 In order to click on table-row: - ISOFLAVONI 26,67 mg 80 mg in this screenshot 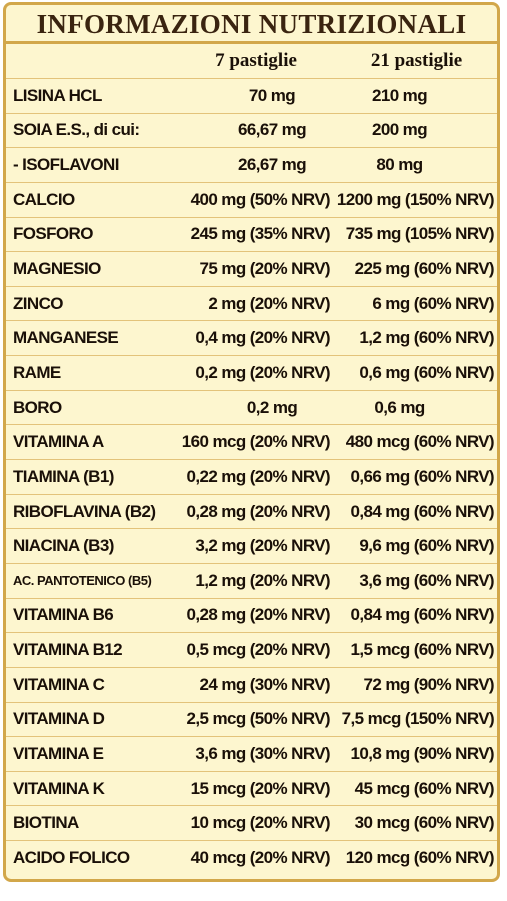, I will do `click(251, 164)`.